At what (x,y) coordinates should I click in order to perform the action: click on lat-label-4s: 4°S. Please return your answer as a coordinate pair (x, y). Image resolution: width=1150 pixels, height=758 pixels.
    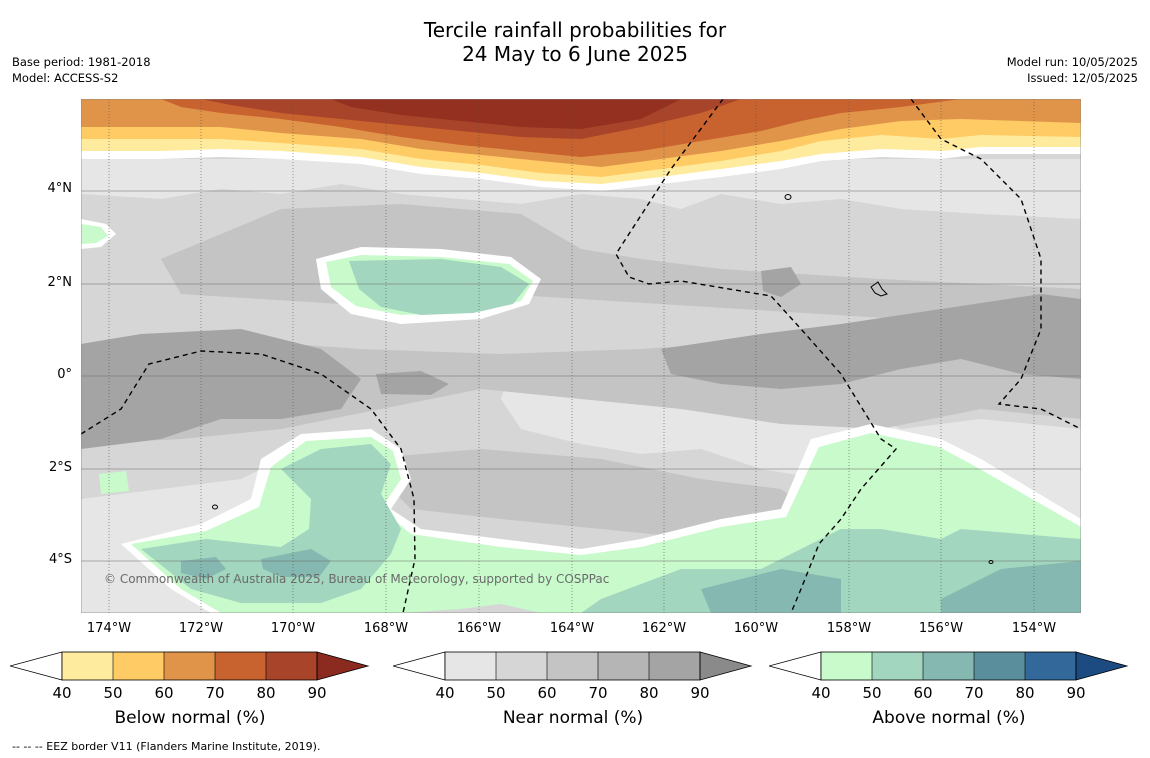
    Looking at the image, I should click on (60, 559).